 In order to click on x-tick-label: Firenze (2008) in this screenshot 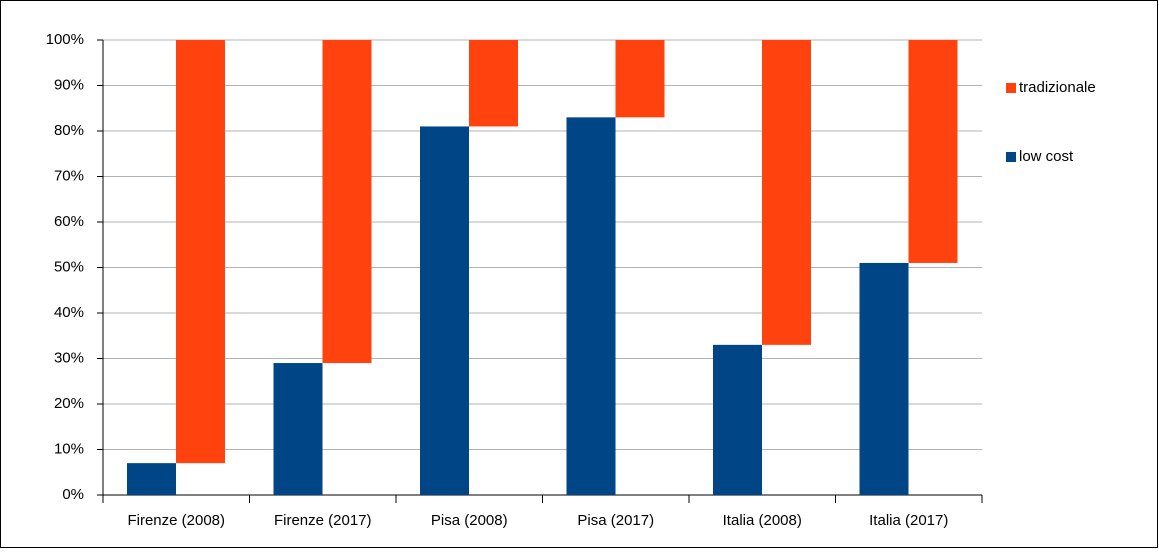, I will do `click(176, 520)`.